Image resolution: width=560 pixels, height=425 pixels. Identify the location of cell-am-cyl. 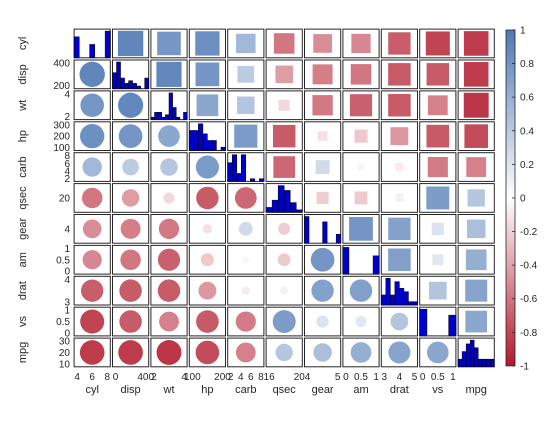
(92, 259).